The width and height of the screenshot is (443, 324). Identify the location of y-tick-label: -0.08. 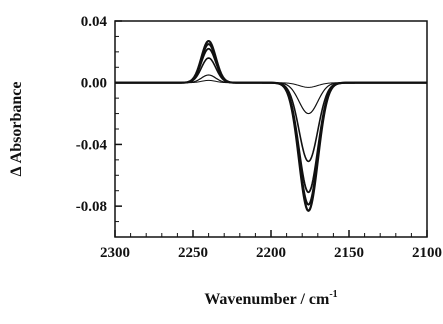
(91, 207).